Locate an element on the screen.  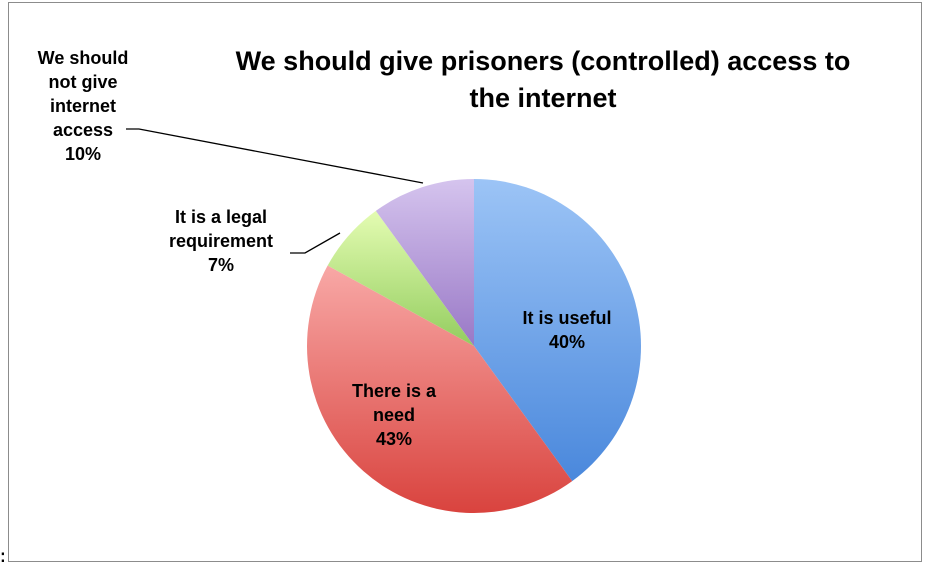
pie-slice-it-is-a-legal-requirement is located at coordinates (400, 278).